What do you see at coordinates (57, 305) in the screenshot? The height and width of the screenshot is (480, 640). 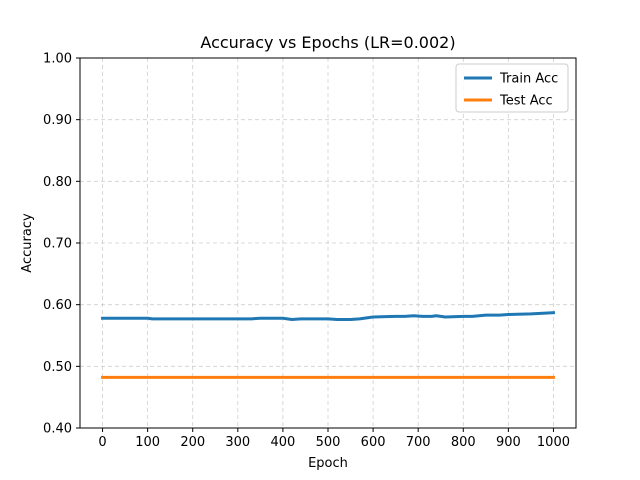 I see `y-tick-label: 0.60` at bounding box center [57, 305].